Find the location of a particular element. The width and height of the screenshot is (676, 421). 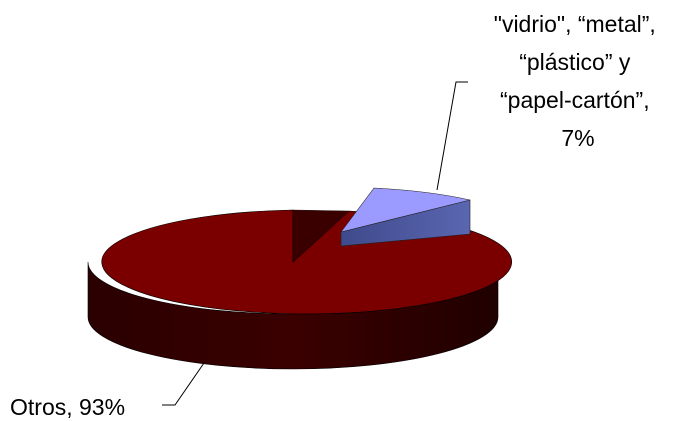

label-line: 7% is located at coordinates (577, 138).